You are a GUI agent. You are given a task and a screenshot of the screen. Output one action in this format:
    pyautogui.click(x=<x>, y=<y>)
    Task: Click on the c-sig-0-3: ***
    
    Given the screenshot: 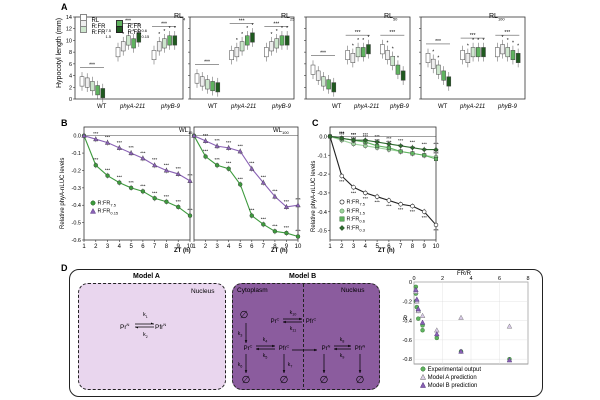 What is the action you would take?
    pyautogui.click(x=366, y=198)
    